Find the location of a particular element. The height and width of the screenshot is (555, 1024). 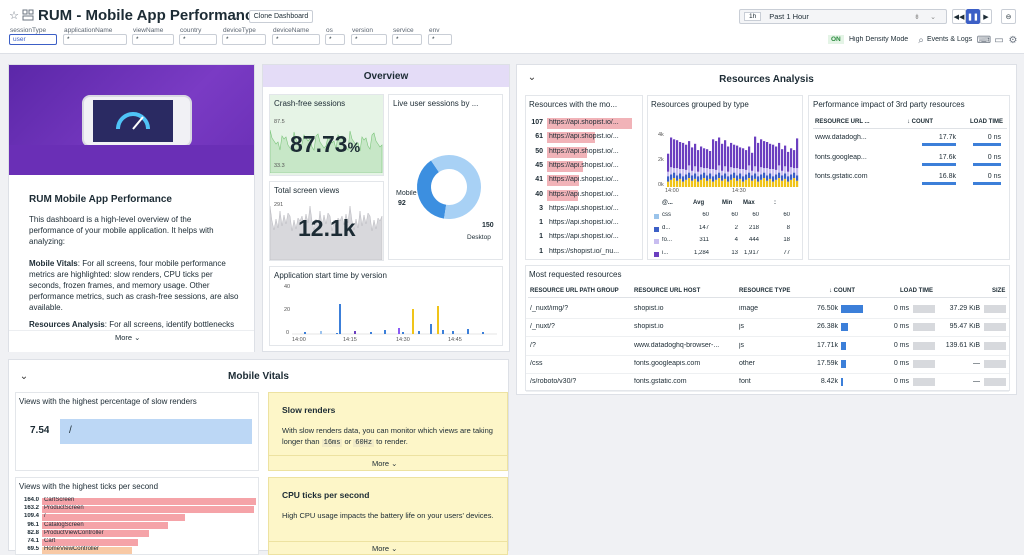

most-requested-row: /_nuxt/? shopist.io js 26.38k 0 ms 95.47 KiB is located at coordinates (767, 329).